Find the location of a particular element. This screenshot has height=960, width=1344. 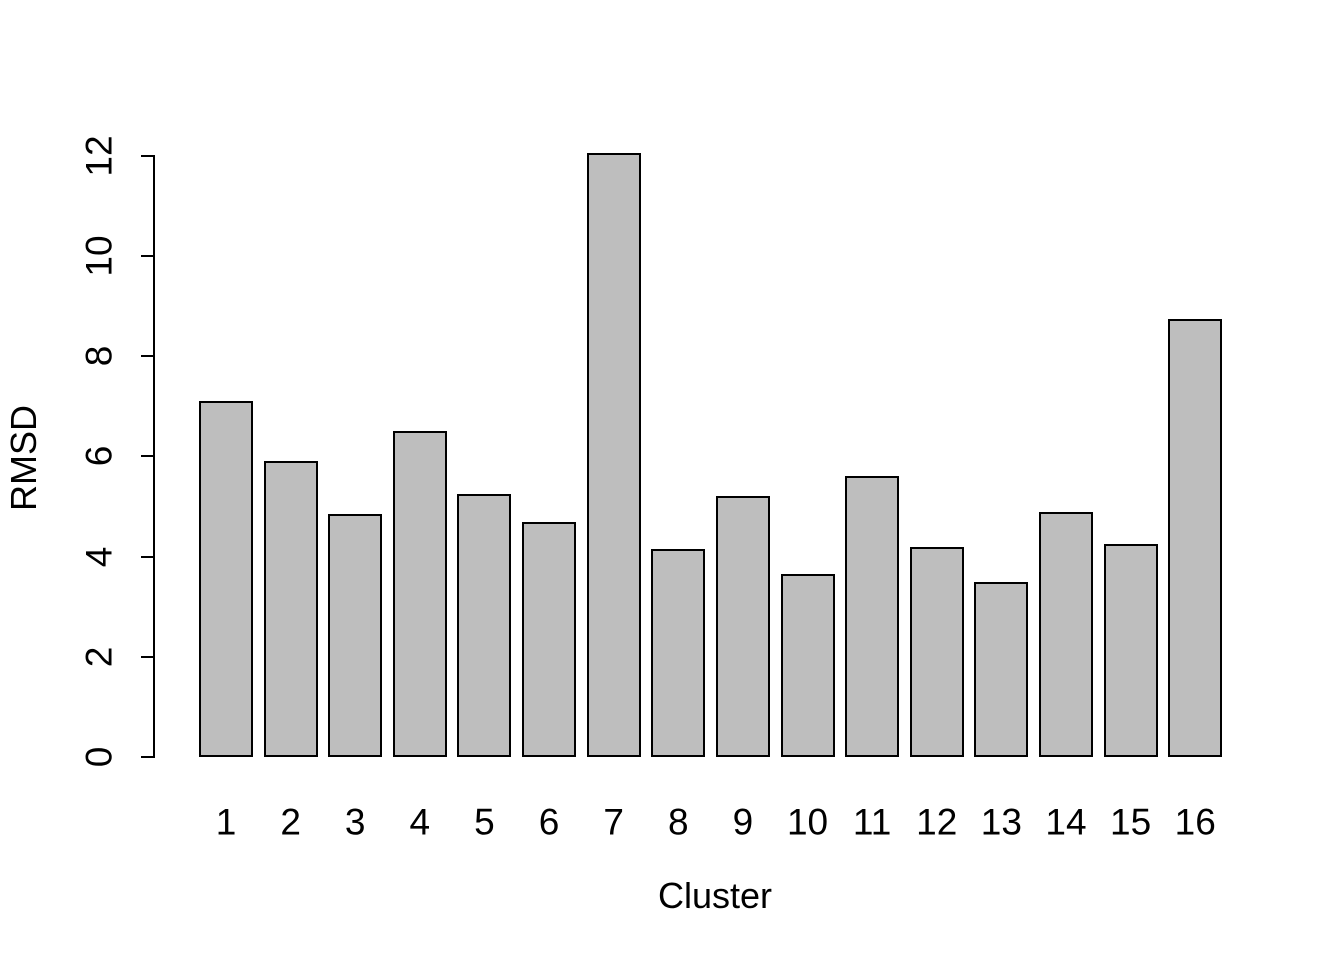

x-tick-label: 1 is located at coordinates (226, 822).